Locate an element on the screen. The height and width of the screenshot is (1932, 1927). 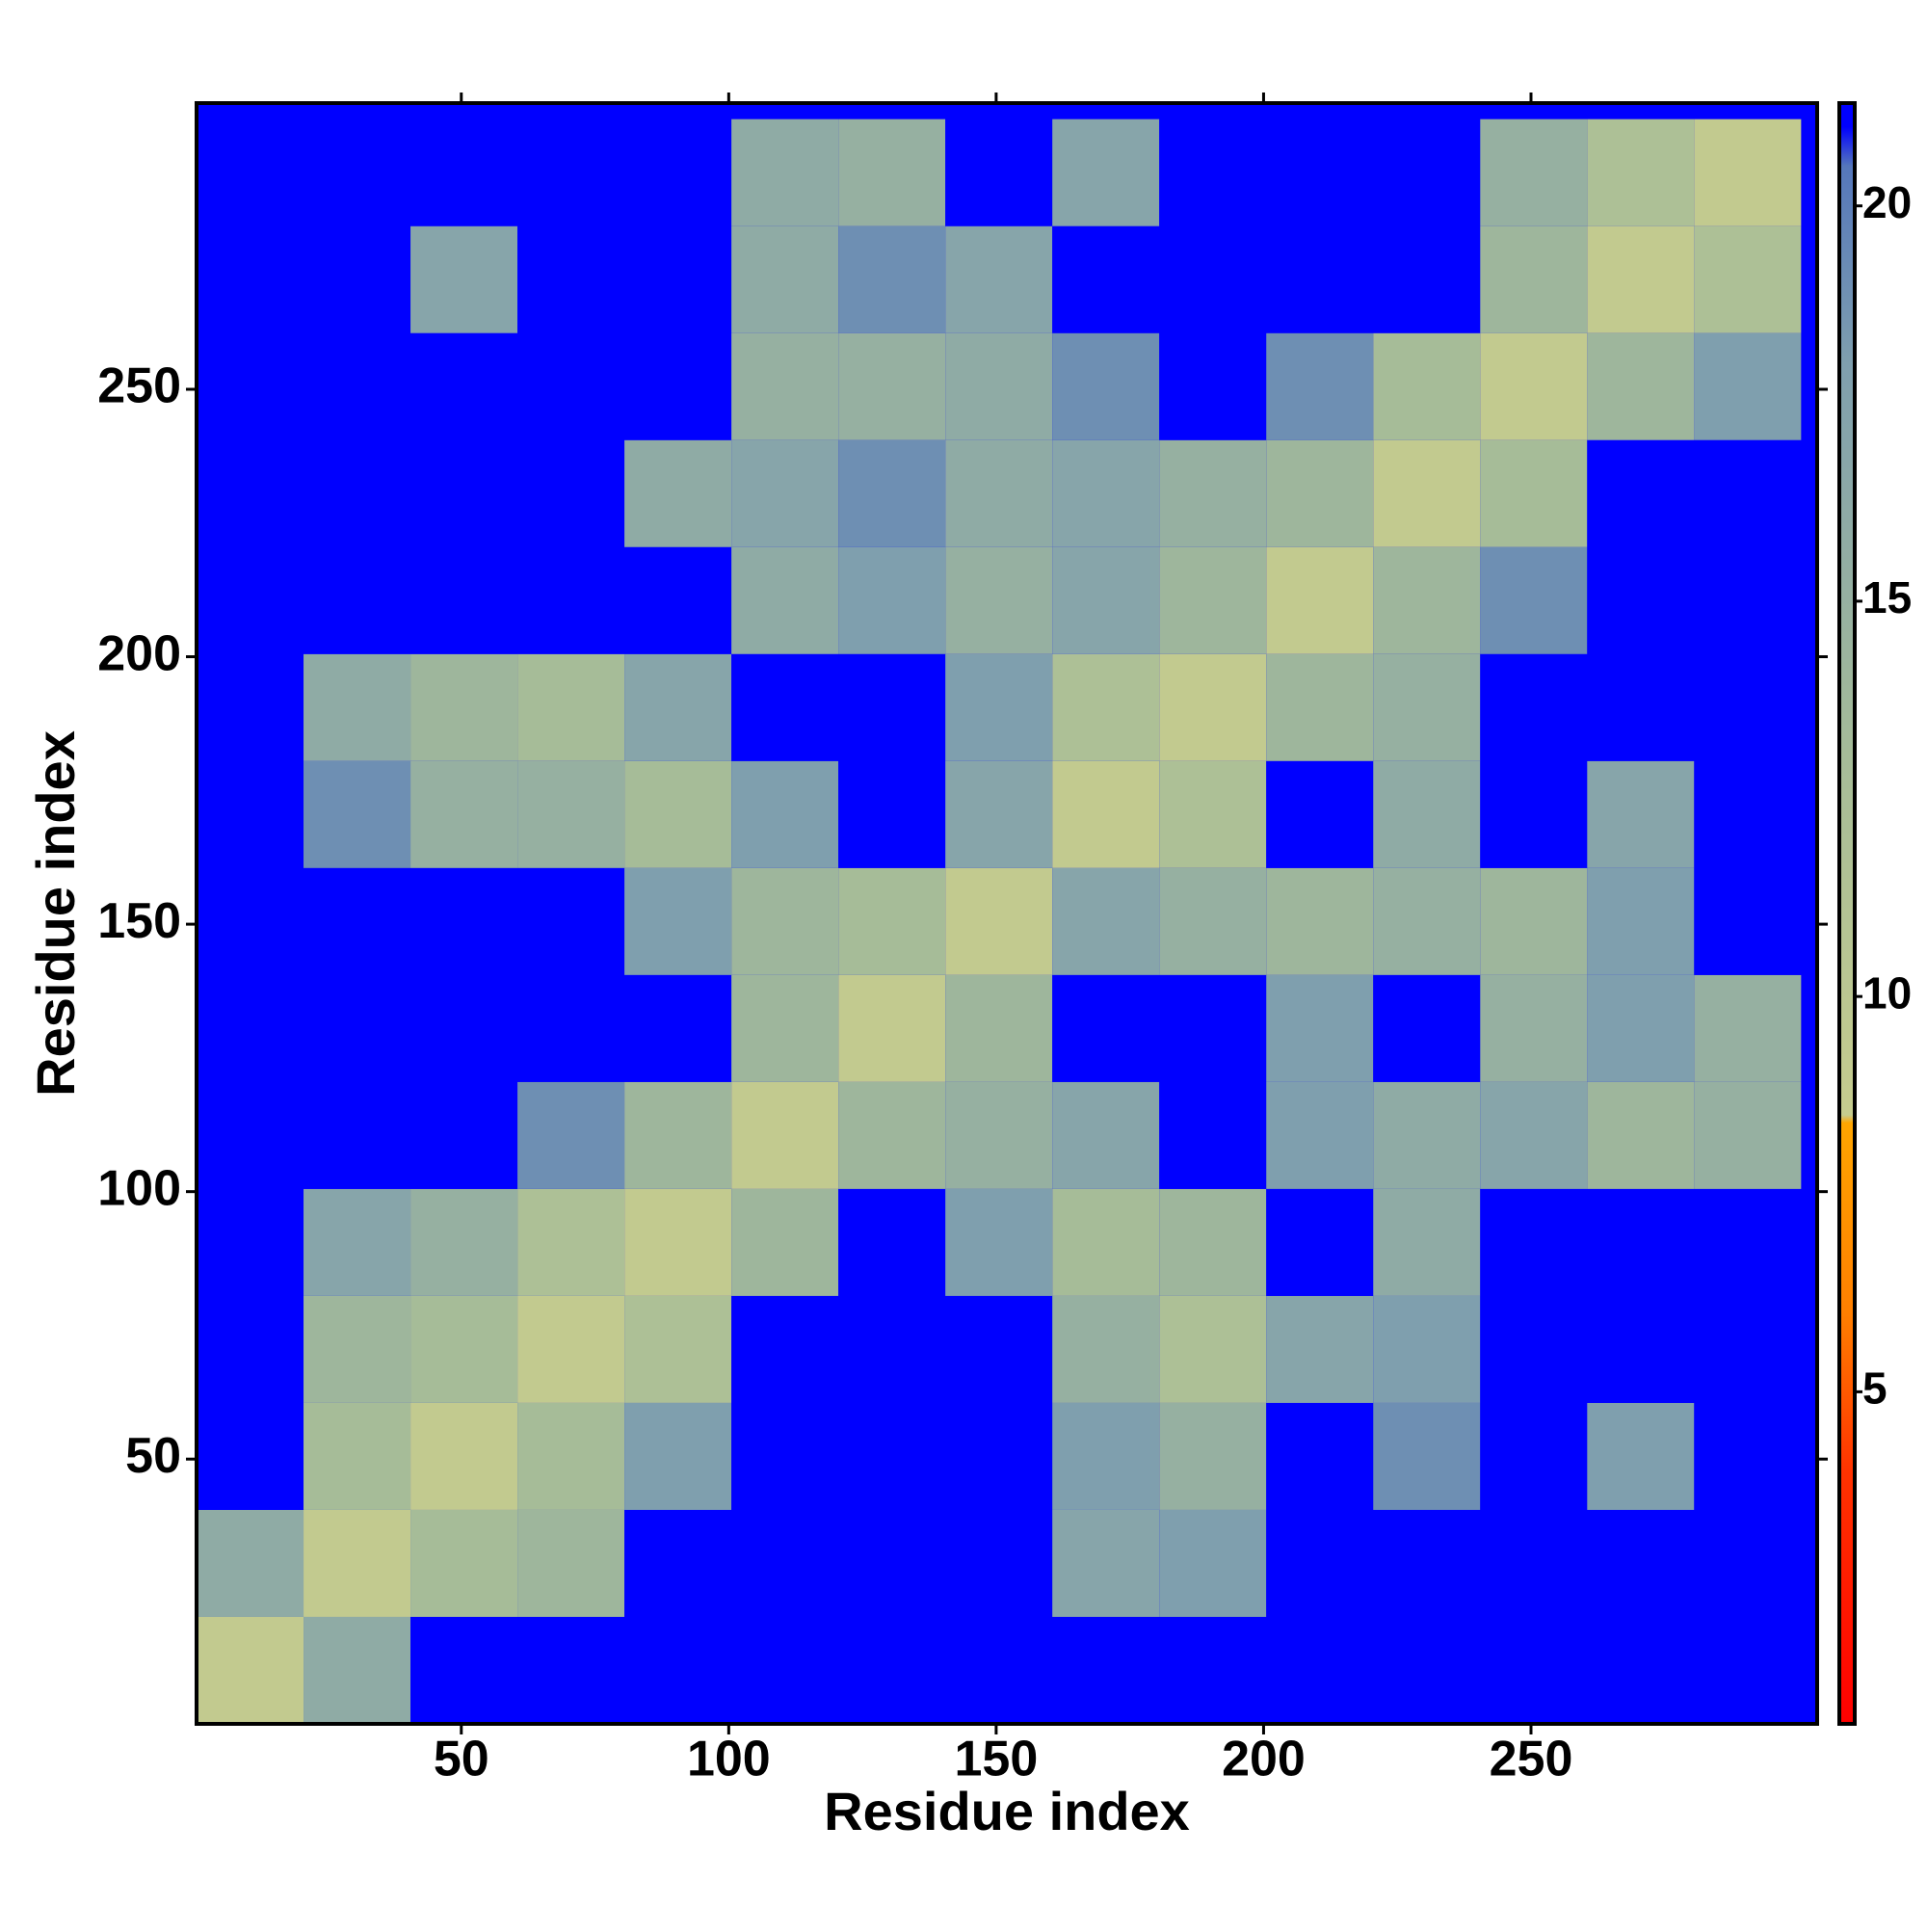
y-axis-label: Residue index is located at coordinates (55, 913).